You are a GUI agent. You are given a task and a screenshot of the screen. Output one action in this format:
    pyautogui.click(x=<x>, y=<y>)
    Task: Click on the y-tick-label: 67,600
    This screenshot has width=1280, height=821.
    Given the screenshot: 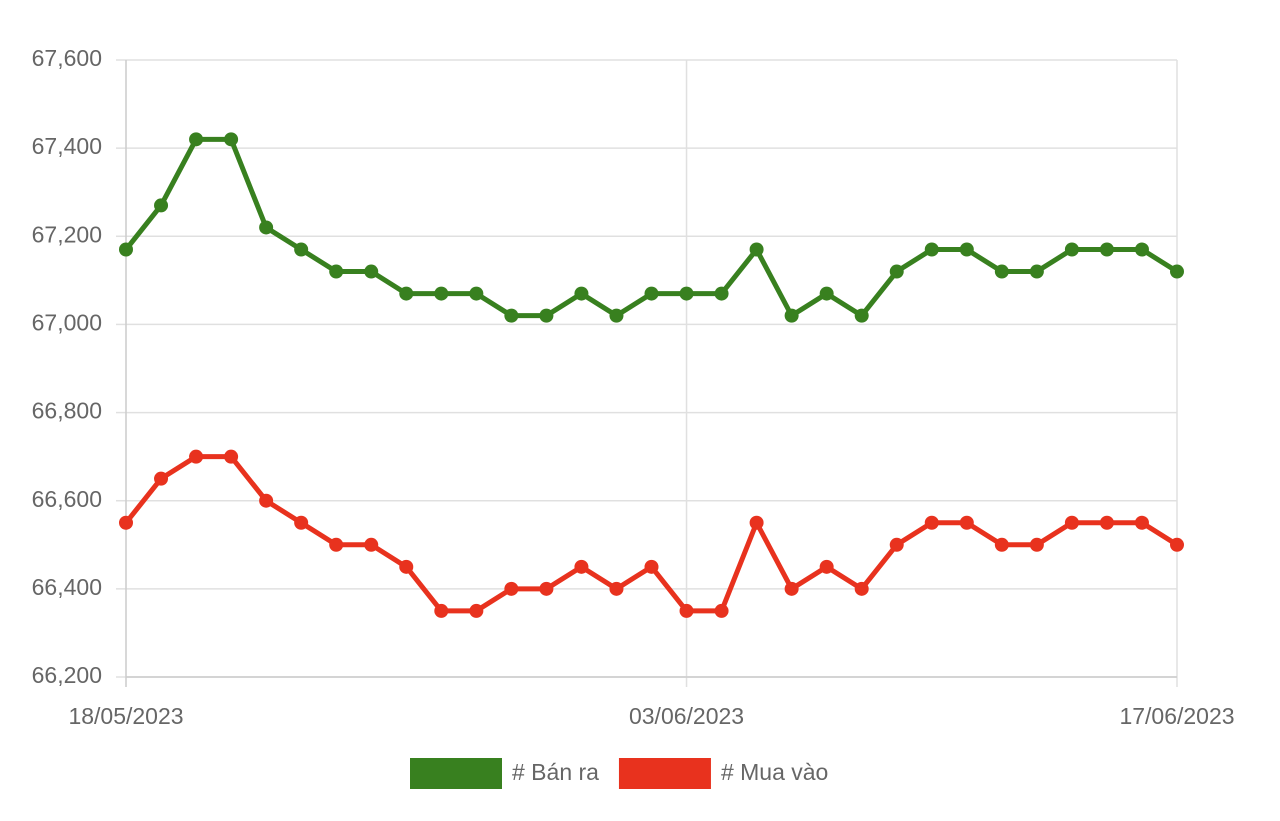 What is the action you would take?
    pyautogui.click(x=67, y=58)
    